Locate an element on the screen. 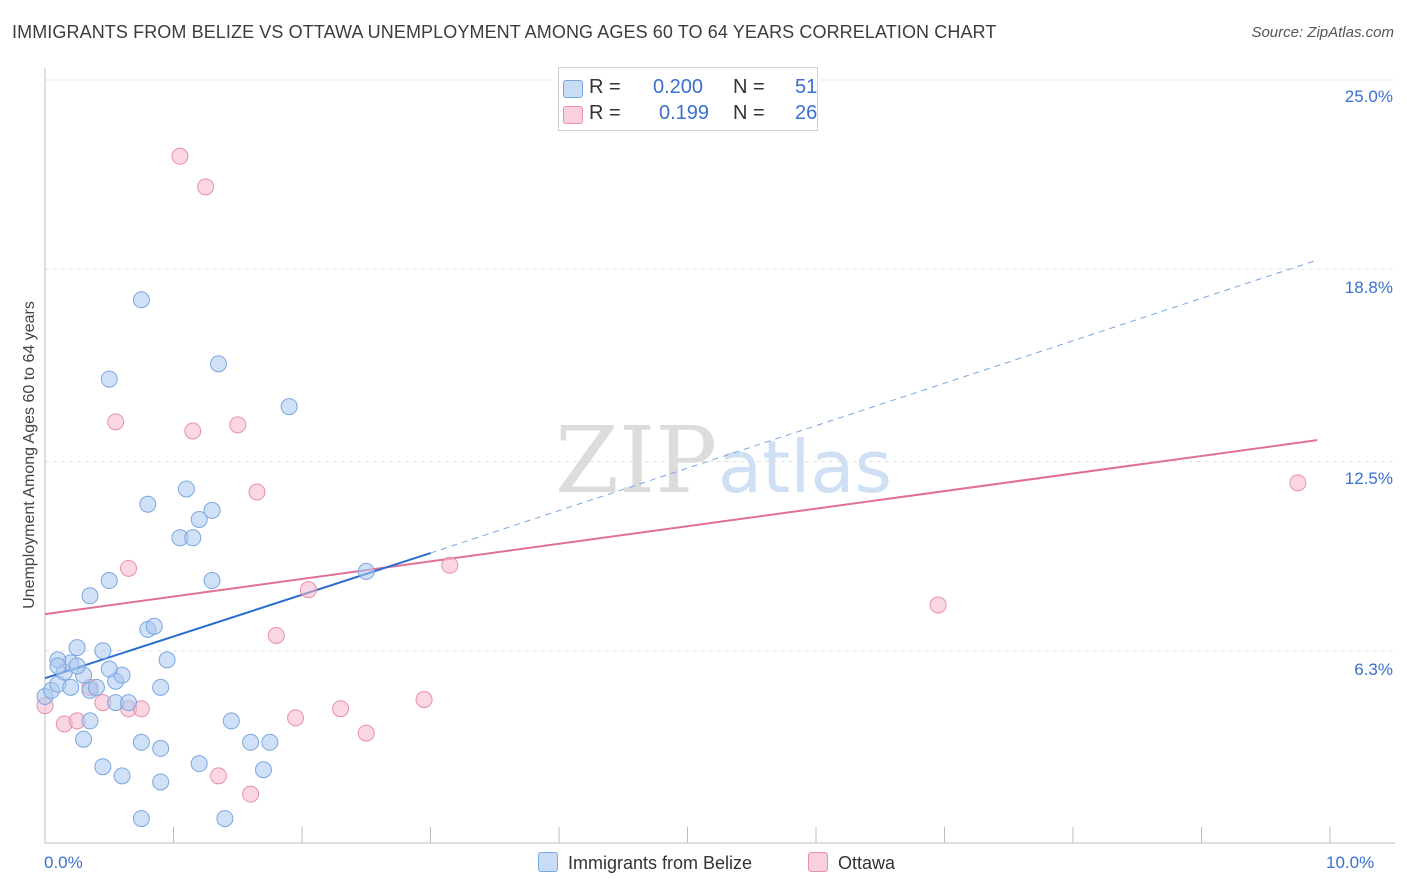  y-tick-label-25-0: 25.0% is located at coordinates (1368, 96).